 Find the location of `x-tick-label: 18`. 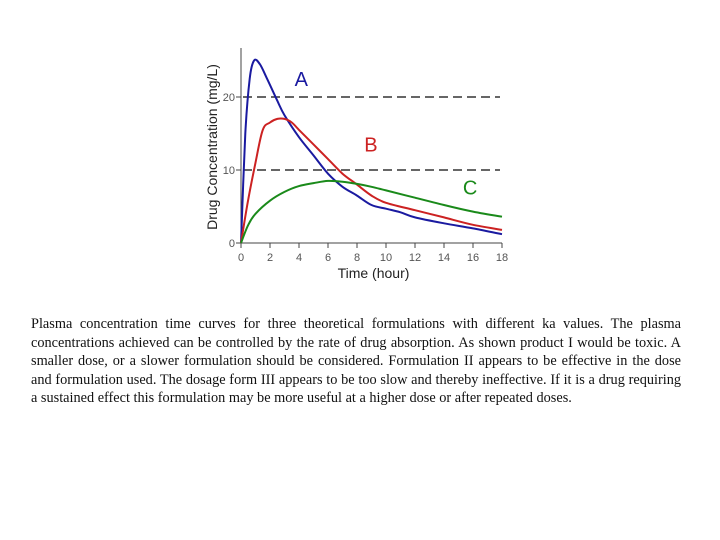

x-tick-label: 18 is located at coordinates (502, 258).